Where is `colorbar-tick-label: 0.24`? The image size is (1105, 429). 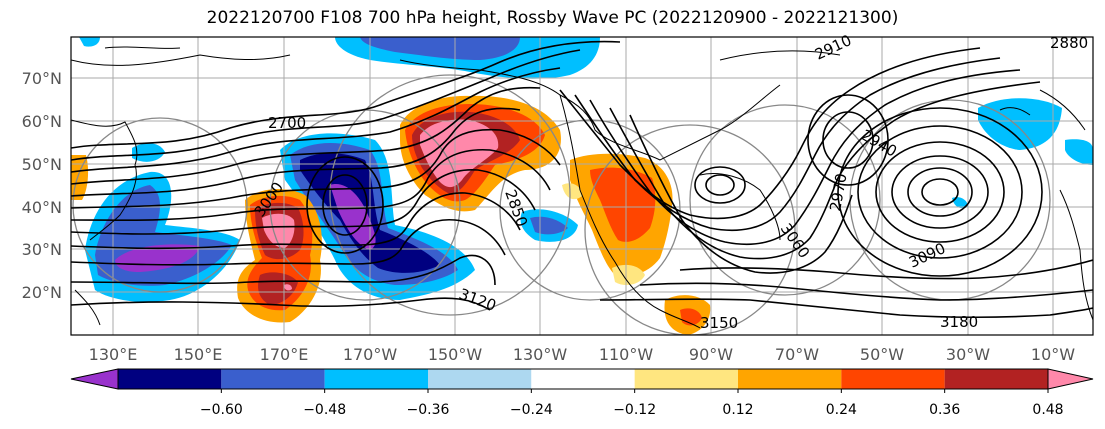
colorbar-tick-label: 0.24 is located at coordinates (841, 410).